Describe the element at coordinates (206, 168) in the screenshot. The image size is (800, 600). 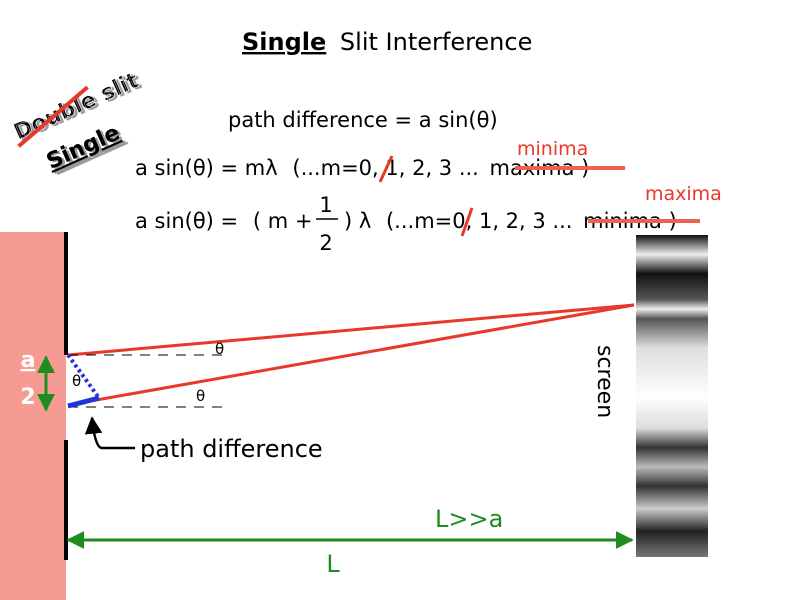
I see `eq-lhs: a sin(θ) = mλ` at that location.